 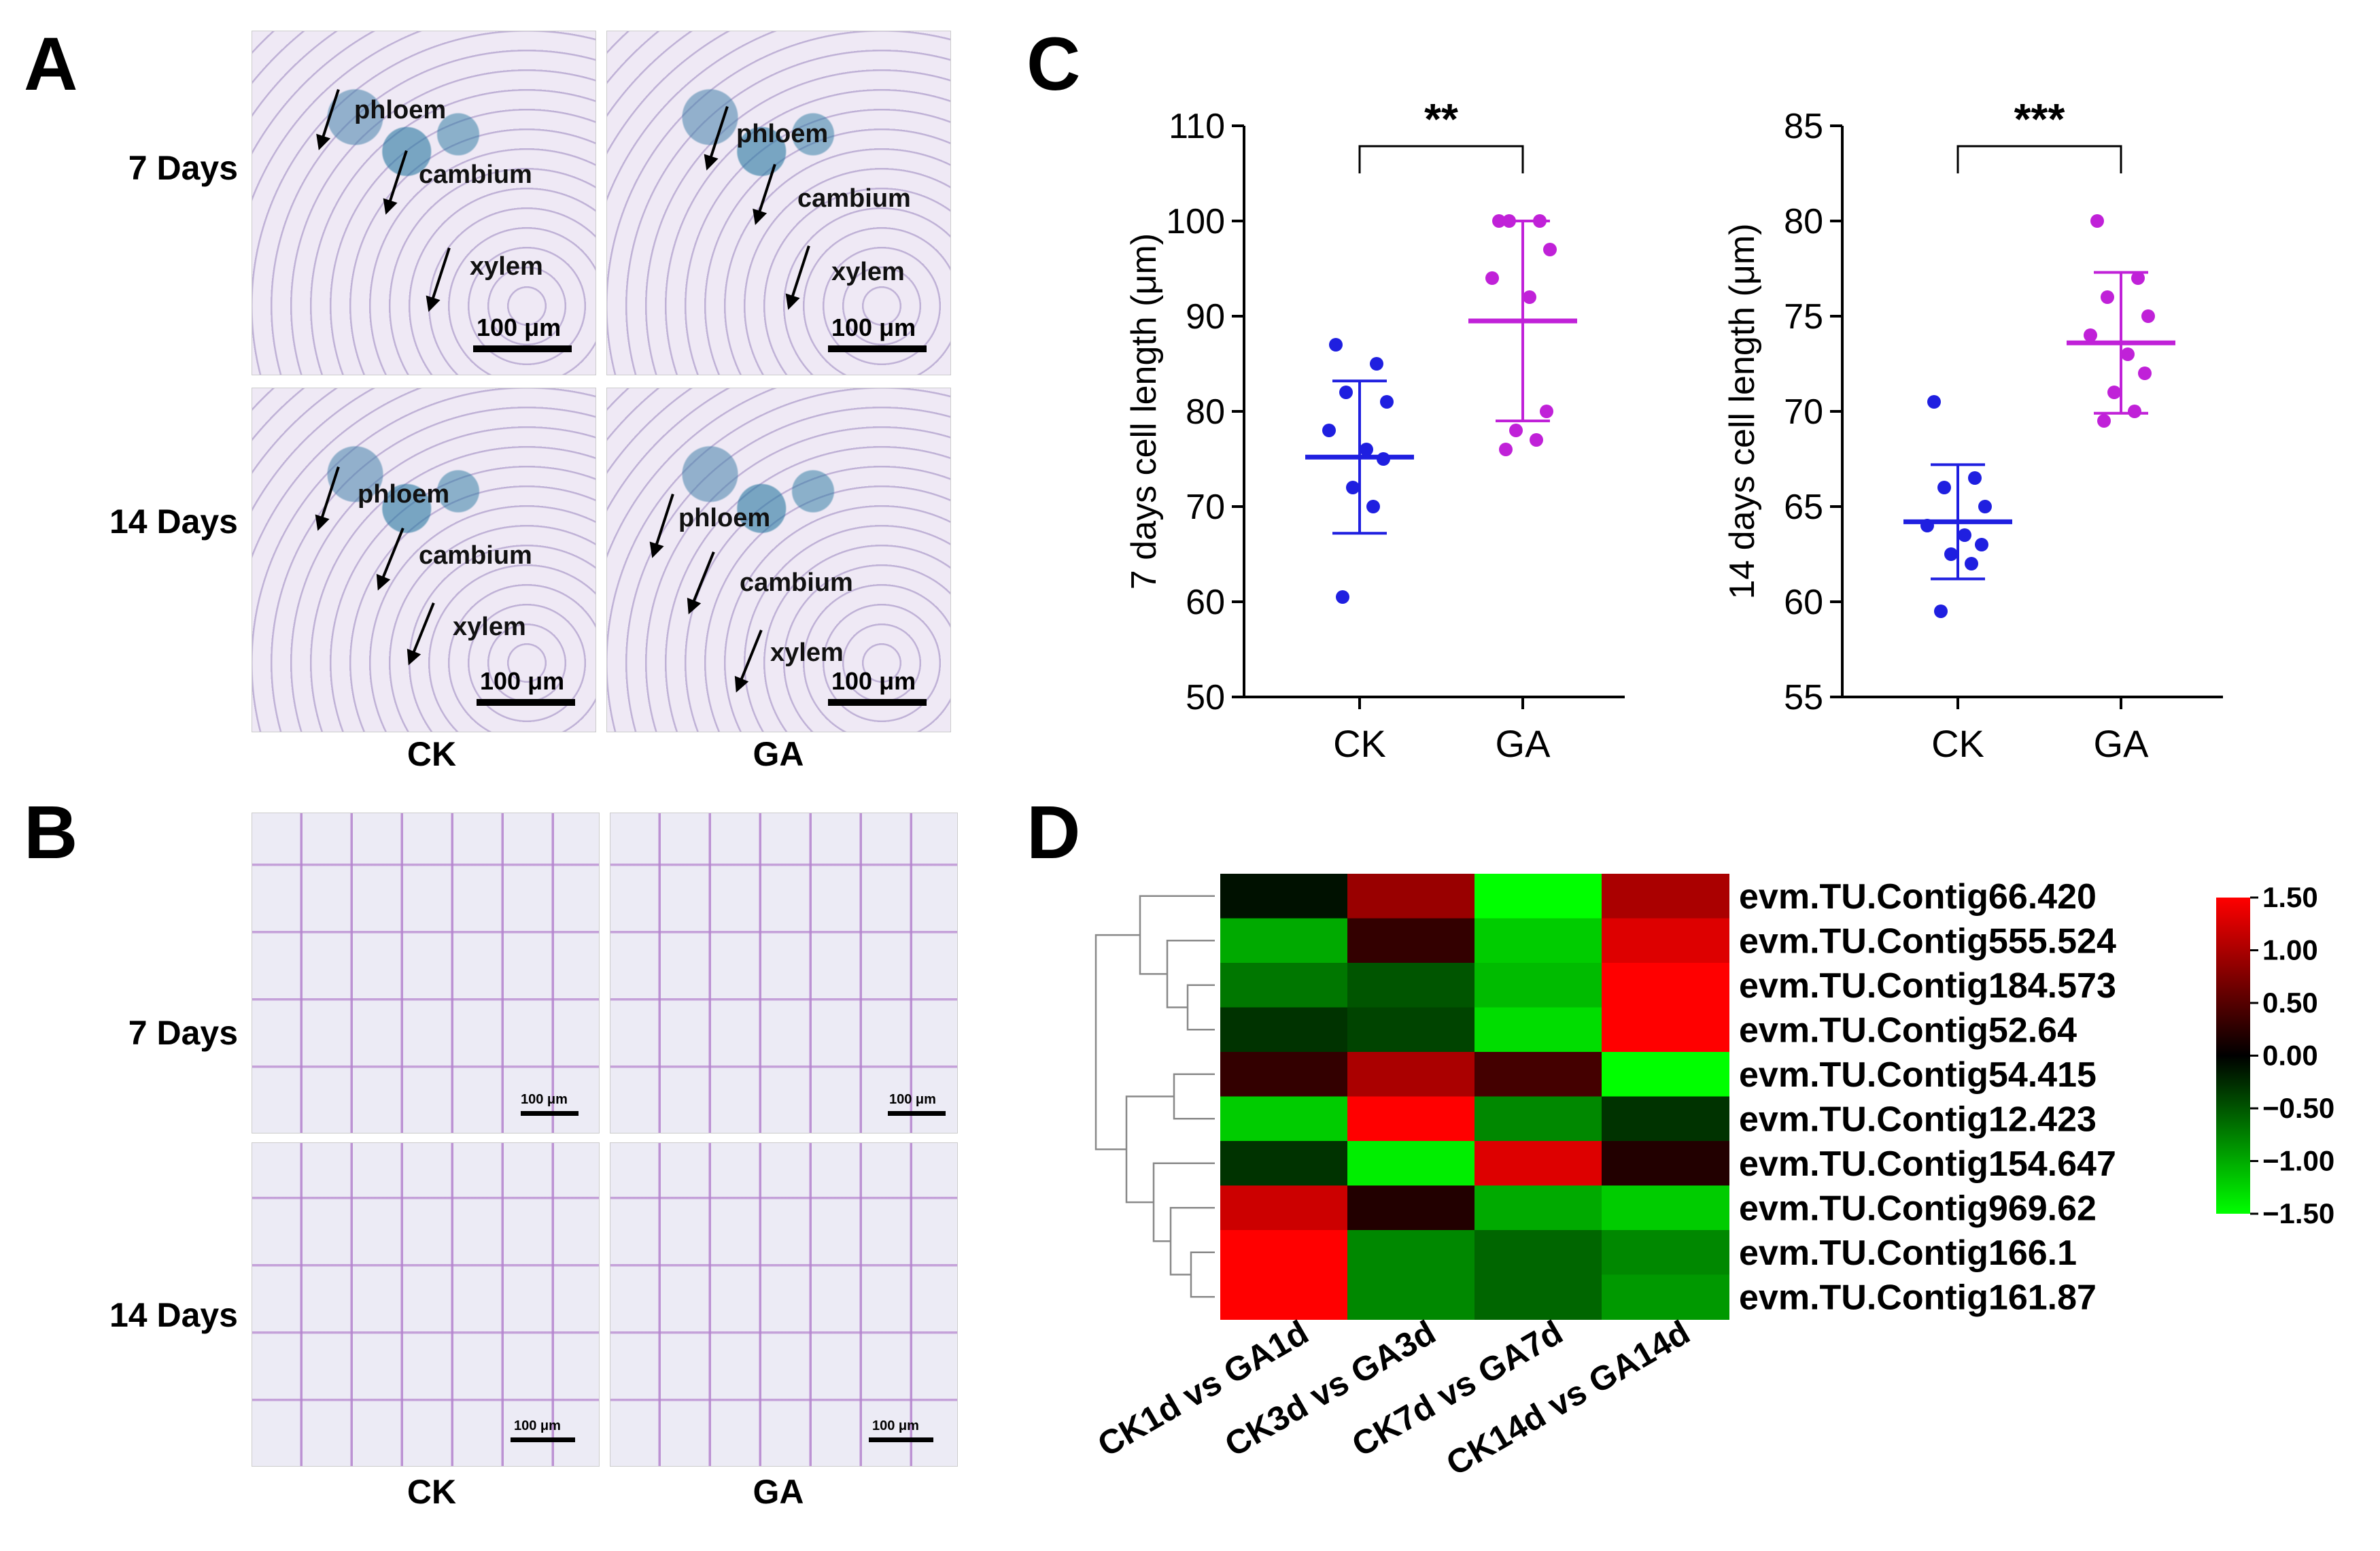 I want to click on panel-b-row-label-14days: 14 Days, so click(x=173, y=1315).